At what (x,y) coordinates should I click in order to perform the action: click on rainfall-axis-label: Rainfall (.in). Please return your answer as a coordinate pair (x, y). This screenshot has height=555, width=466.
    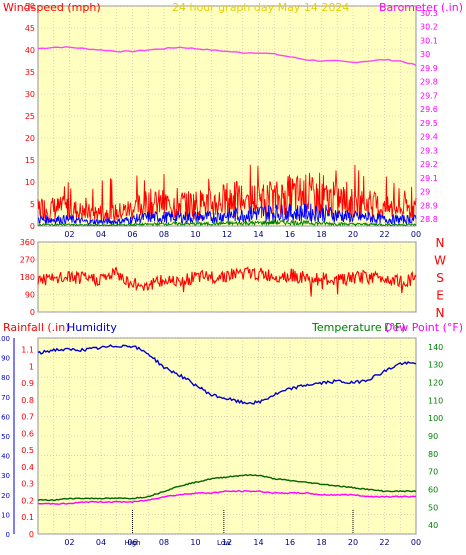
    Looking at the image, I should click on (36, 327).